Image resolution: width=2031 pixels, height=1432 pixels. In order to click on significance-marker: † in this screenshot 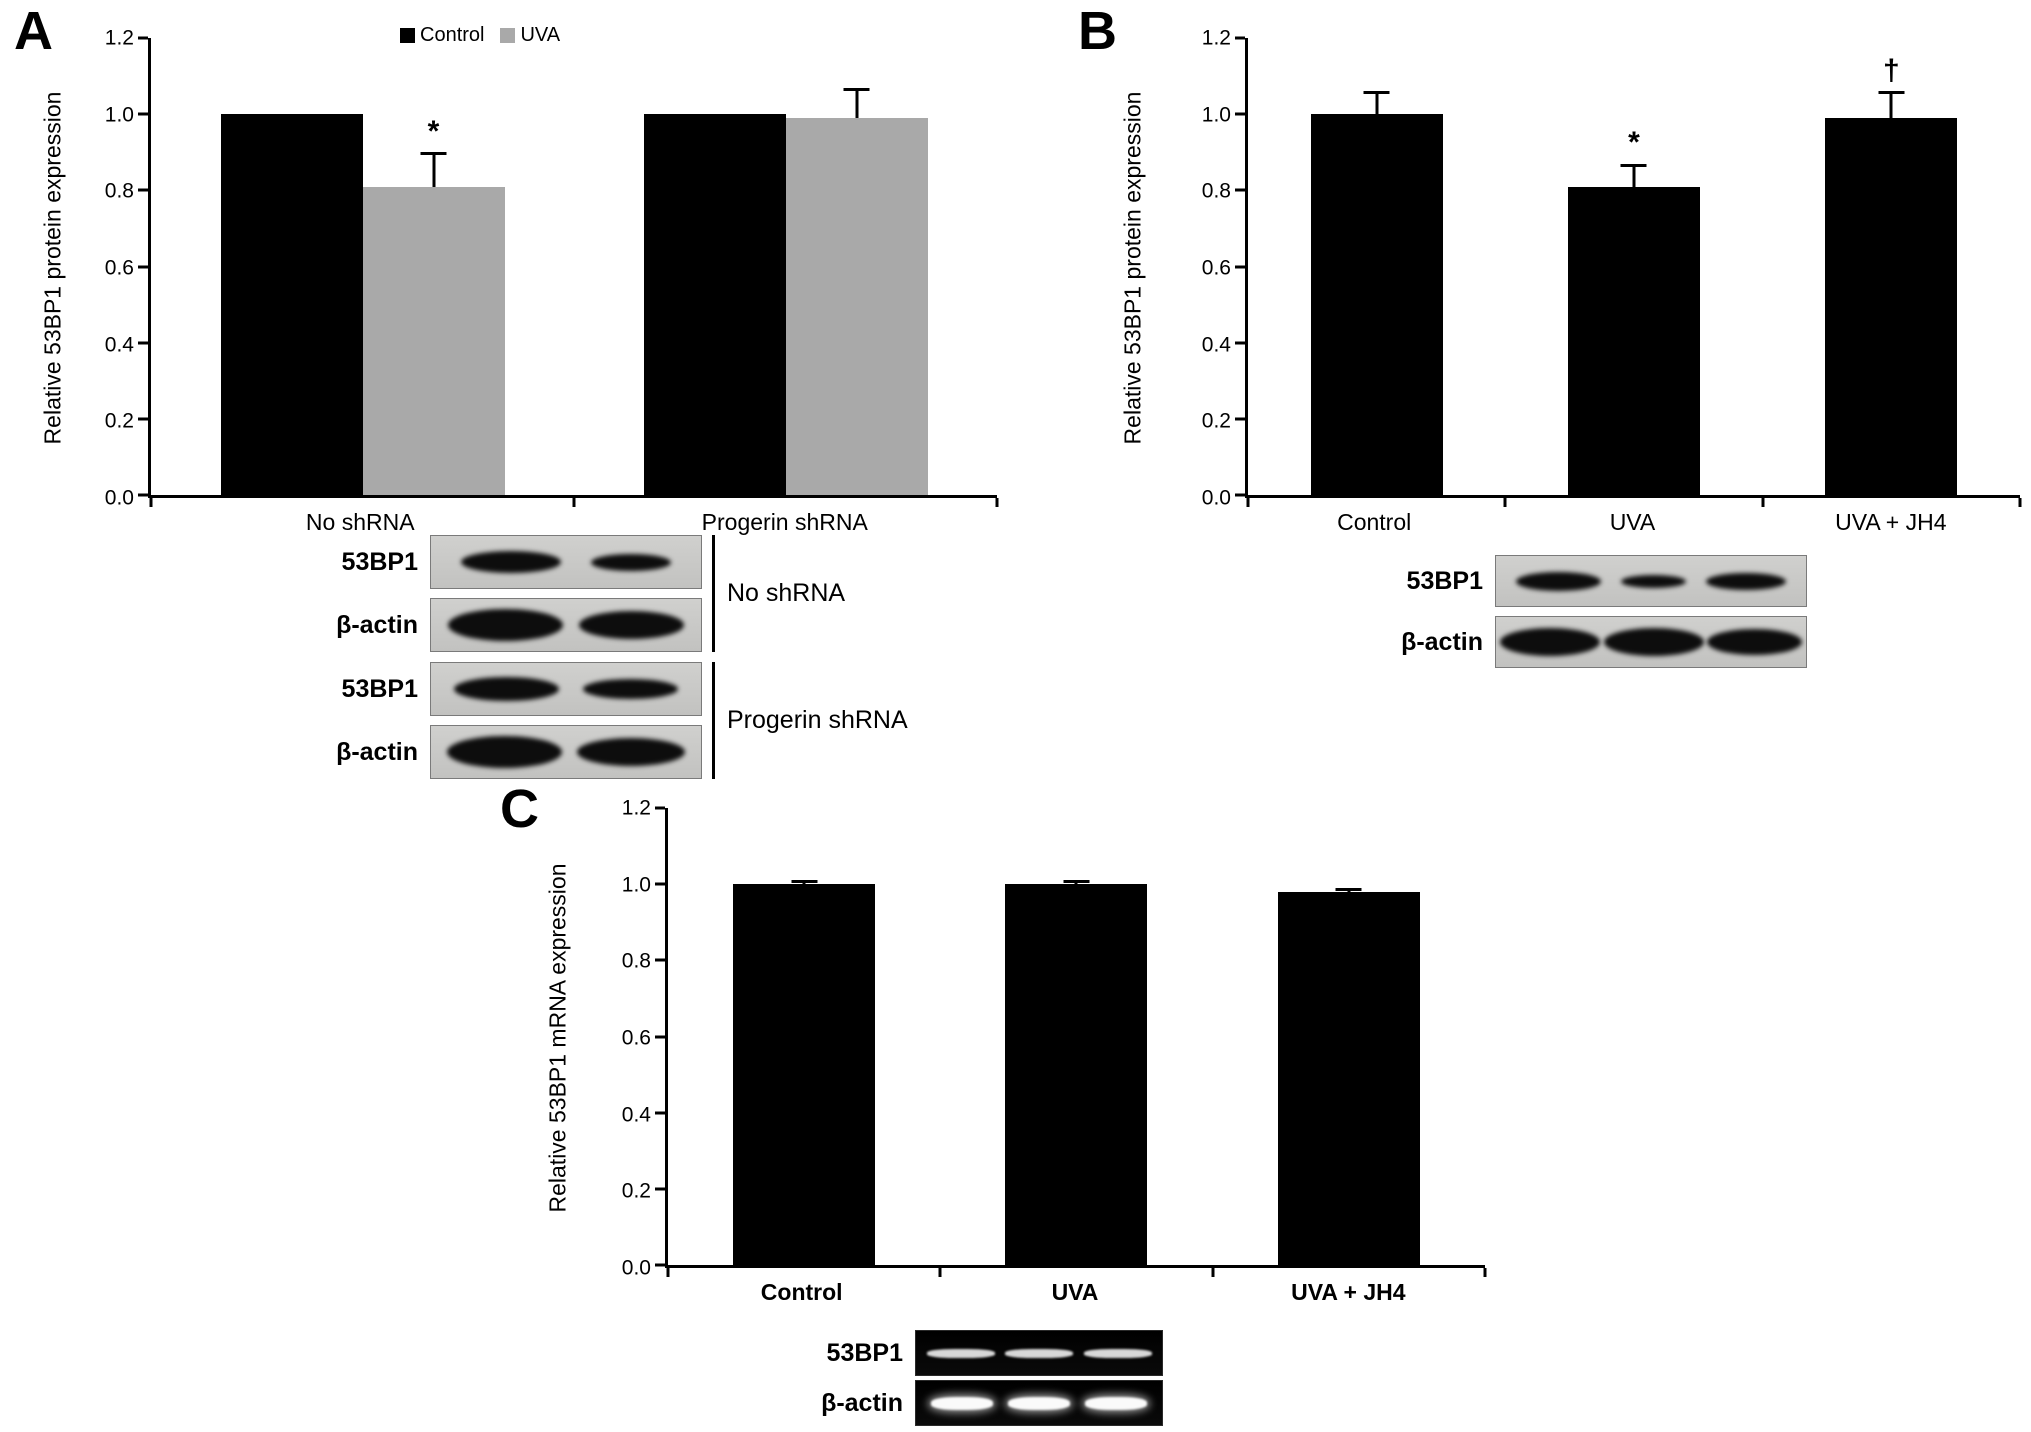, I will do `click(1891, 70)`.